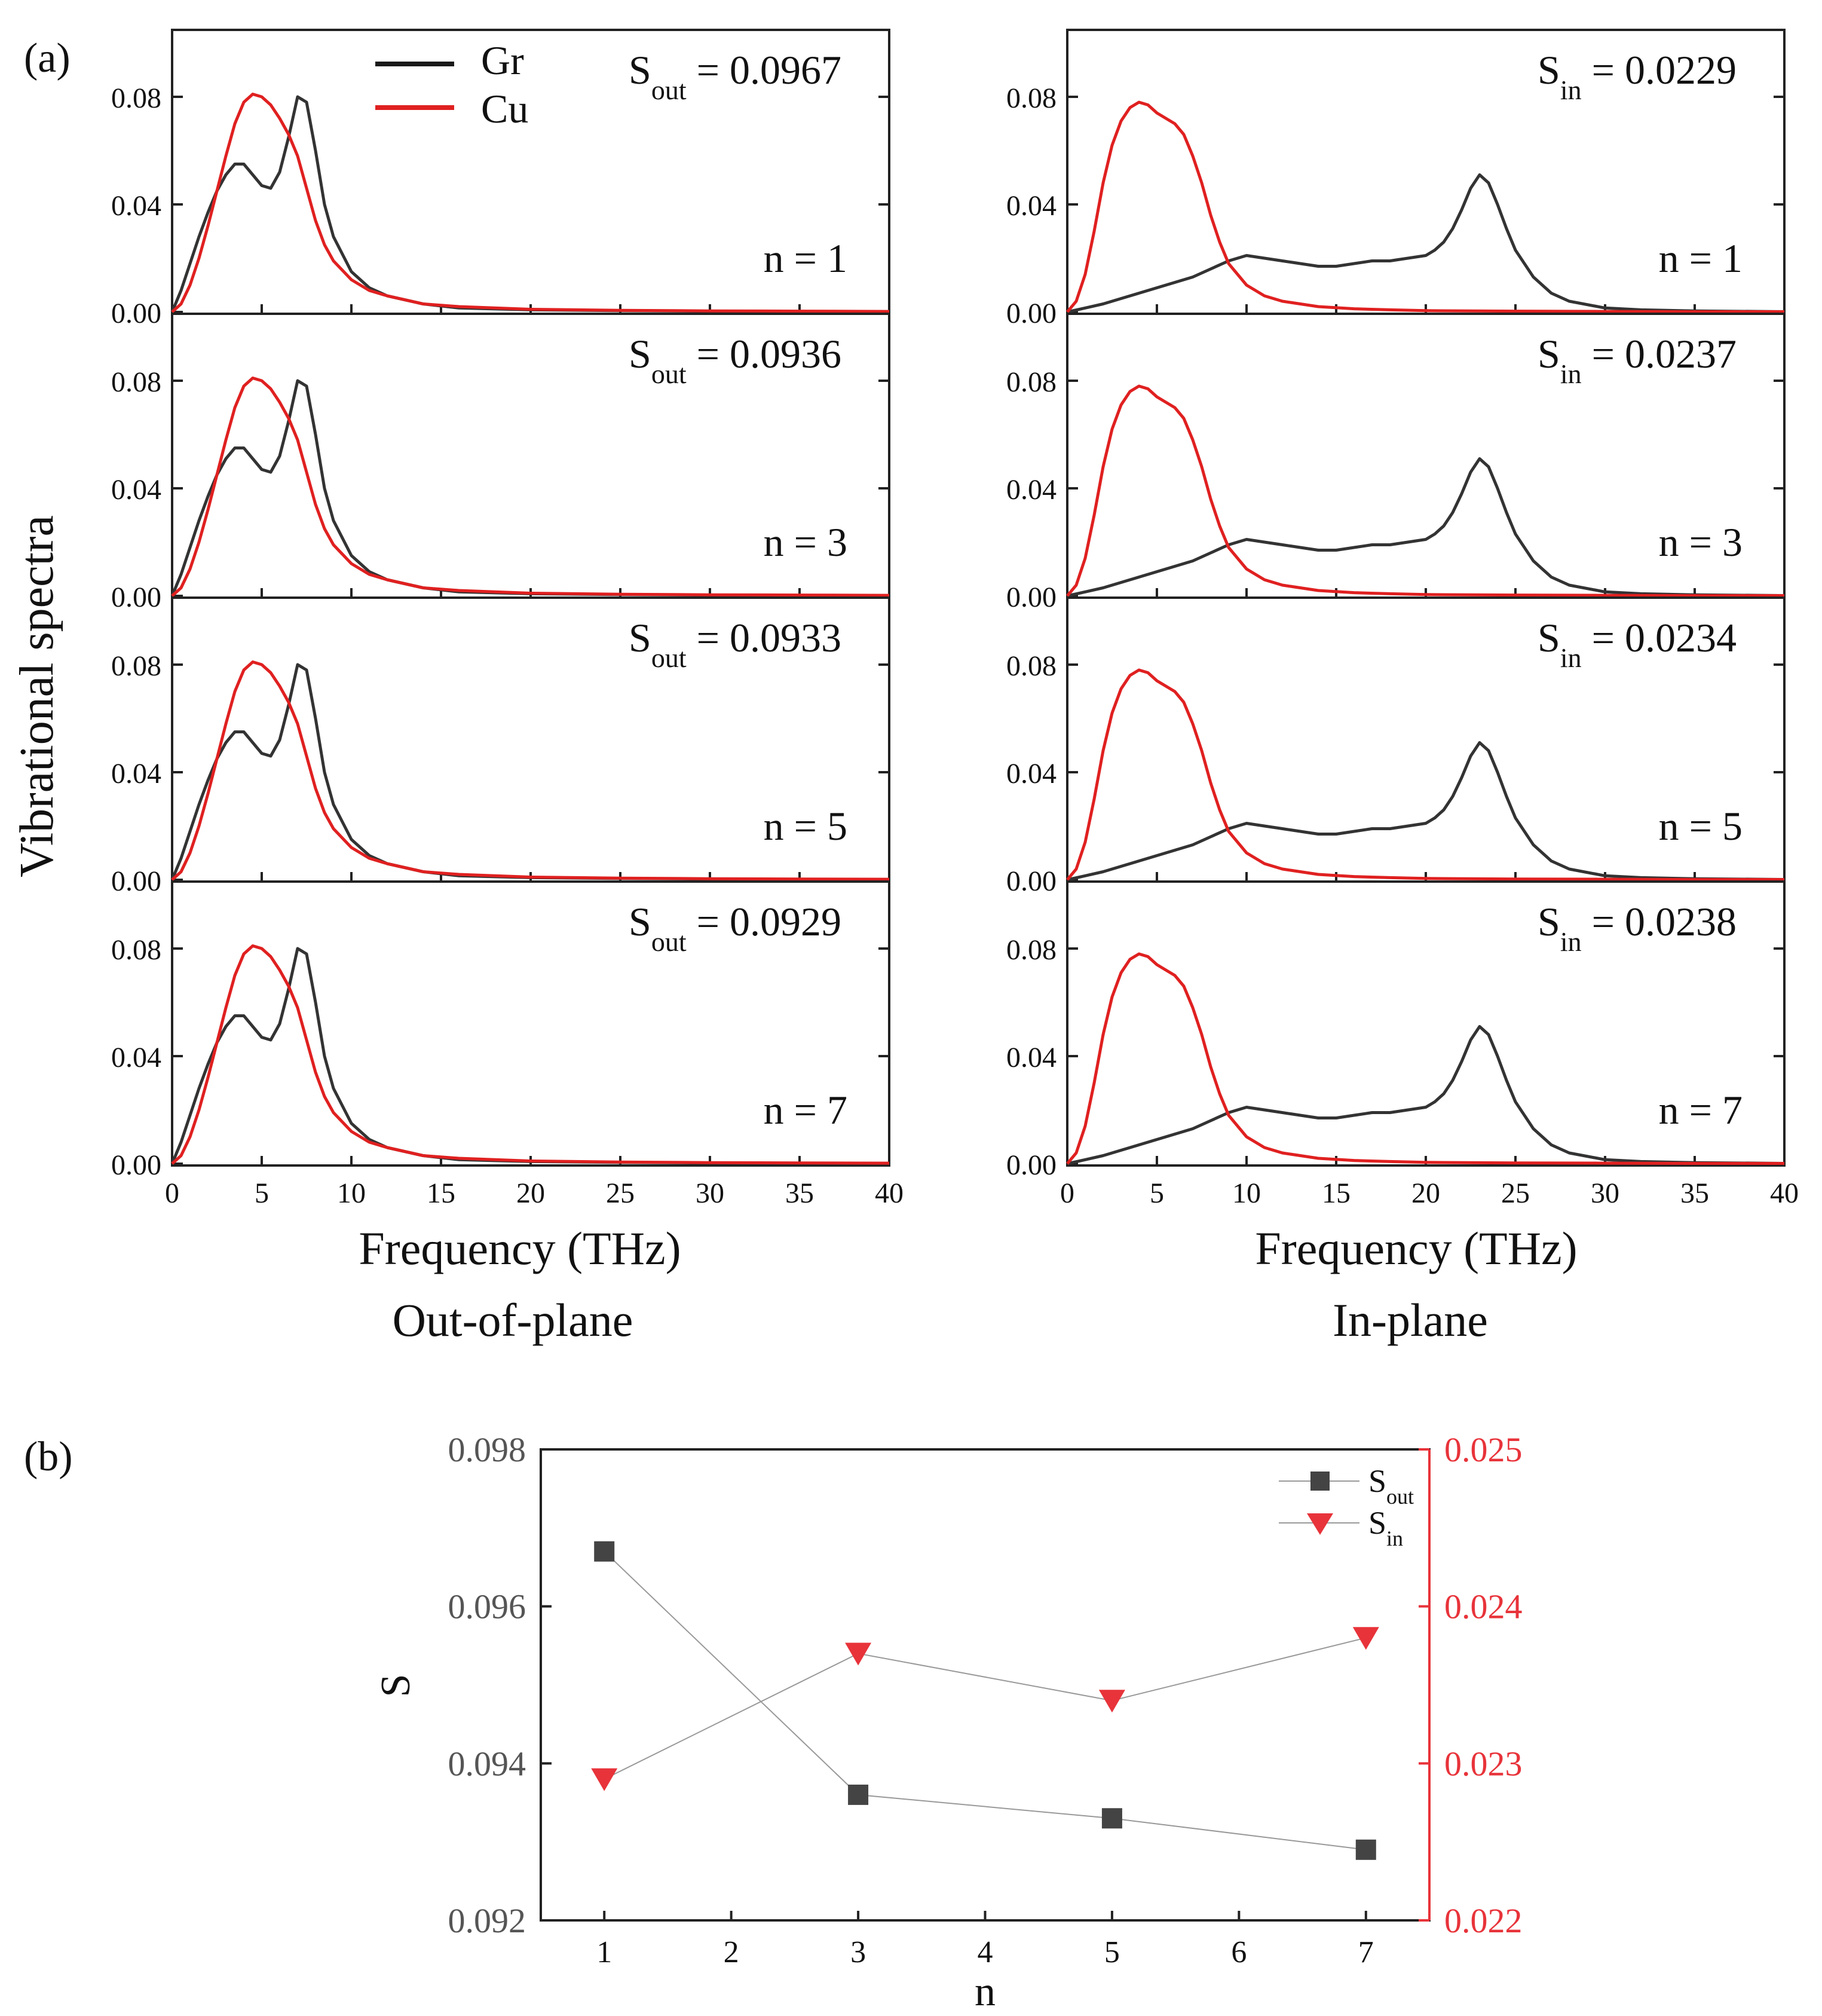 The image size is (1822, 2016). Describe the element at coordinates (1385, 1527) in the screenshot. I see `legend-label-in: Sin` at that location.